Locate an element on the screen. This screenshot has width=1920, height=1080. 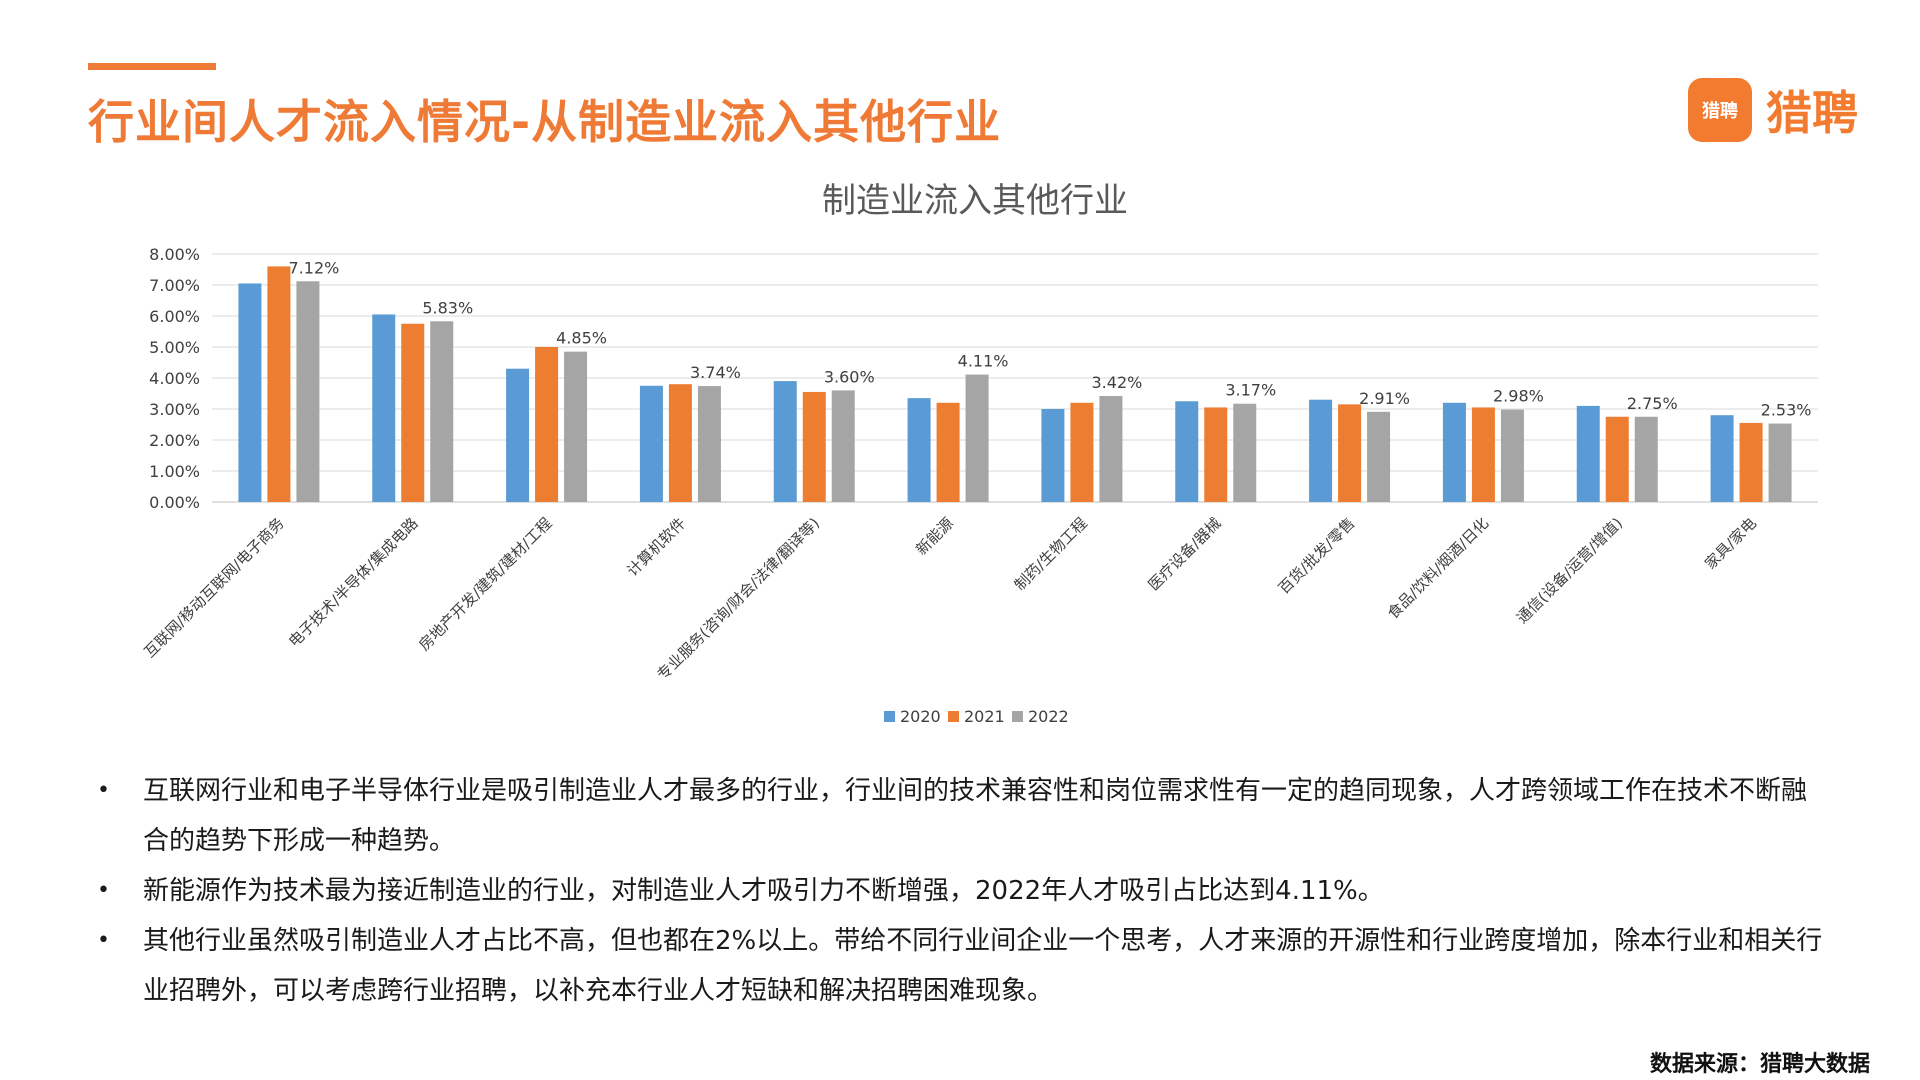
y-tick-label: 0.00% is located at coordinates (174, 502).